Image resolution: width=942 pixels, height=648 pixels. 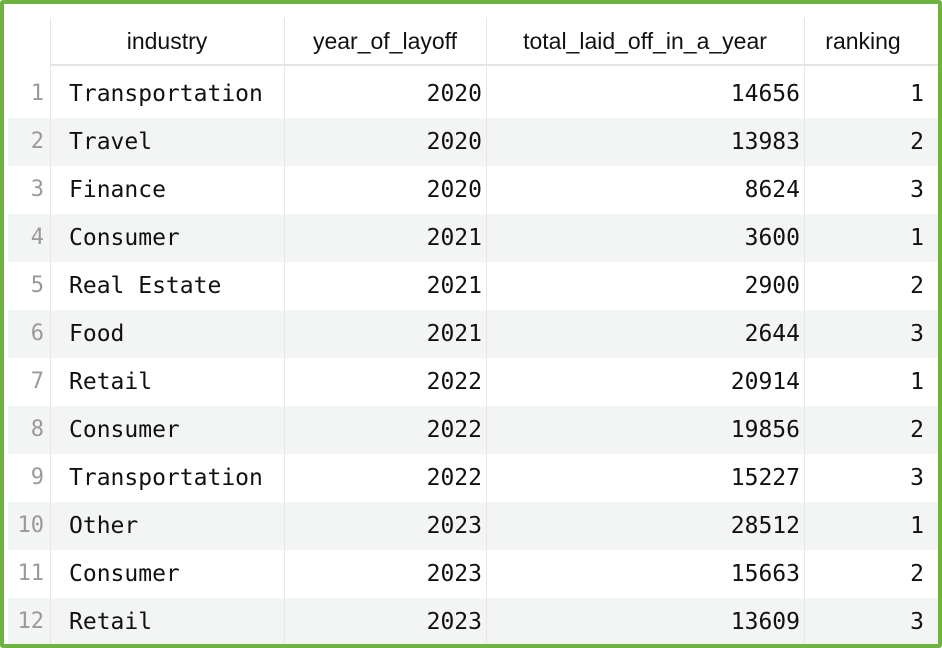 I want to click on table-row: 12 Retail 2023 13609 3, so click(x=473, y=621).